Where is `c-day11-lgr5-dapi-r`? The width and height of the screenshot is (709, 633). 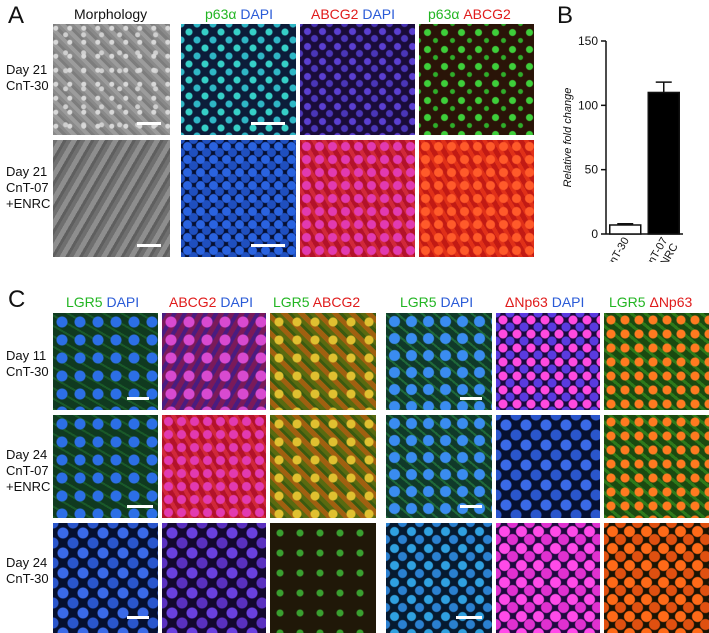
c-day11-lgr5-dapi-r is located at coordinates (439, 361).